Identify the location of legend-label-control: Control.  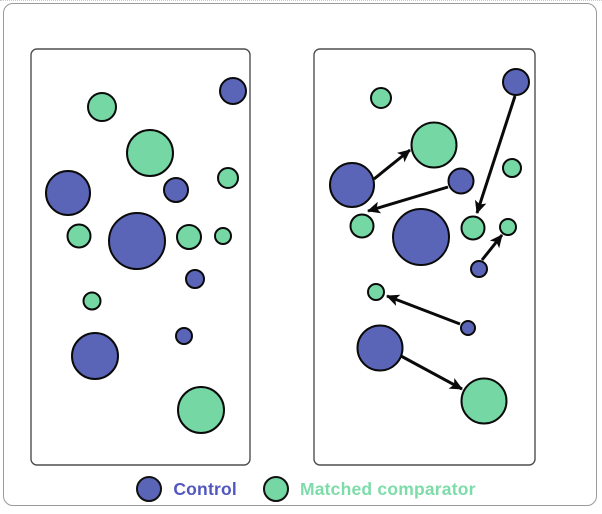
(205, 488).